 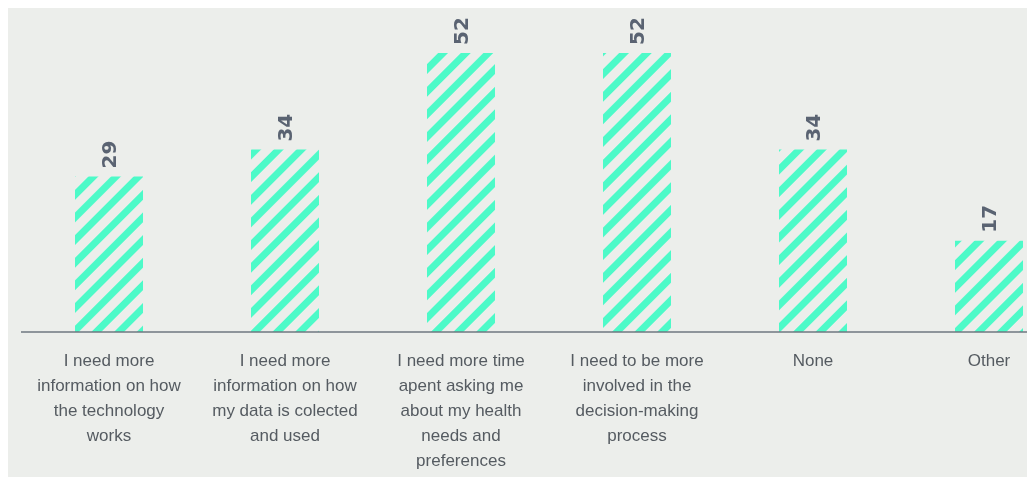 I want to click on x-tick-label: I need more information on how my data is colected and used, so click(x=285, y=398).